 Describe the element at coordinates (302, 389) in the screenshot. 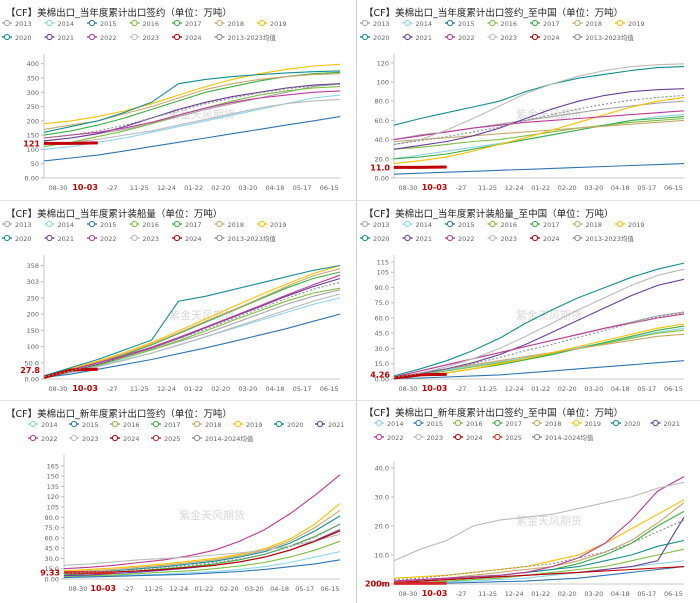

I see `x-tick-label: 05-17` at that location.